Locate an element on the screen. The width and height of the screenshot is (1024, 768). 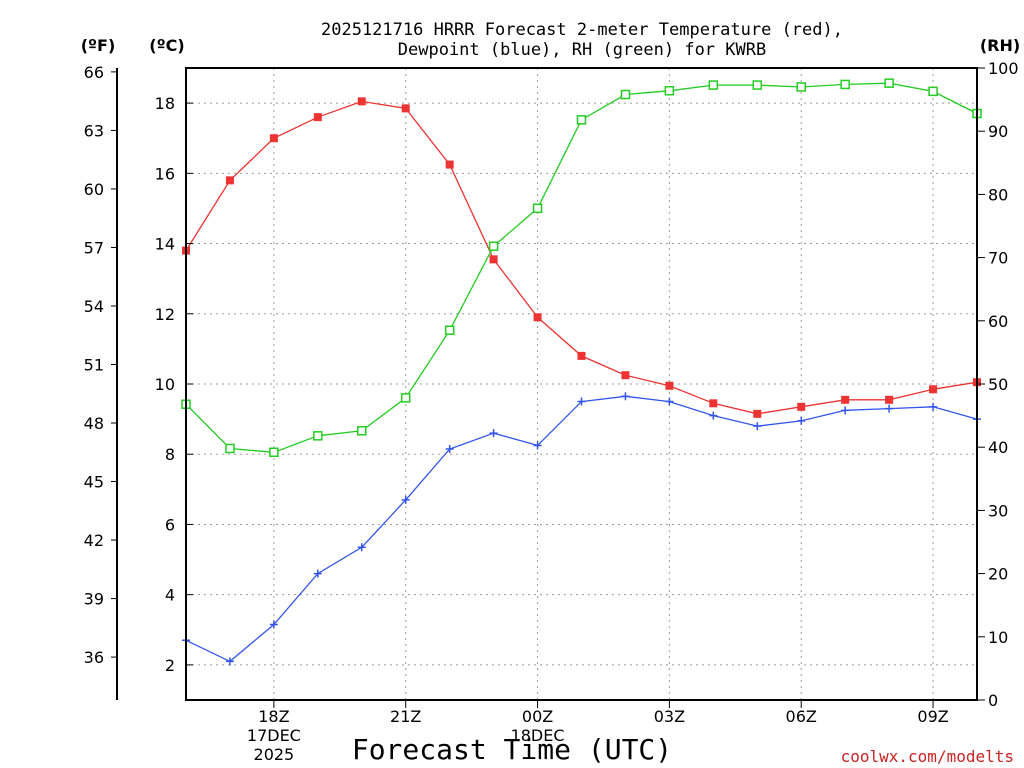
celsius-unit-label: (ºC) is located at coordinates (166, 45).